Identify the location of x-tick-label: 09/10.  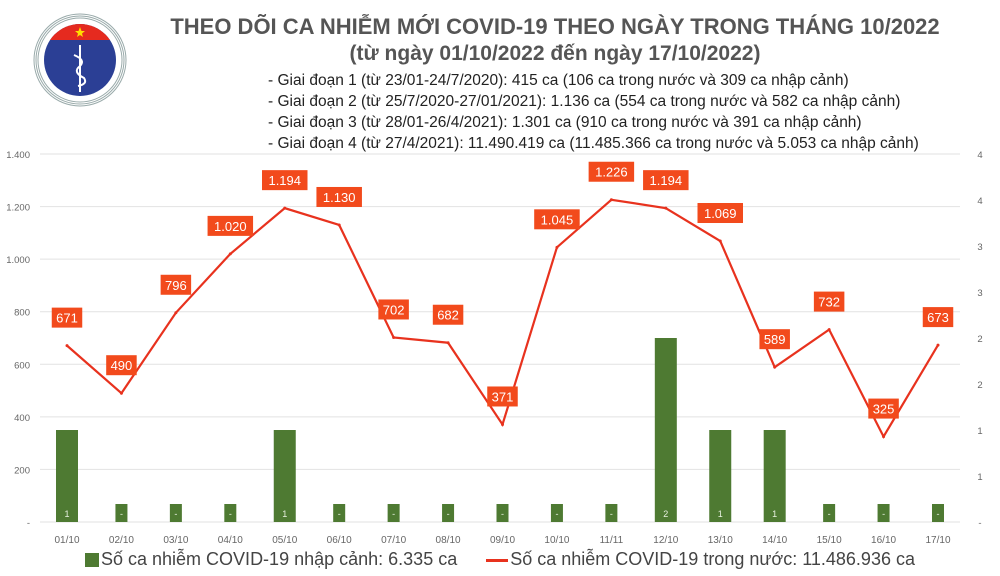
(502, 540).